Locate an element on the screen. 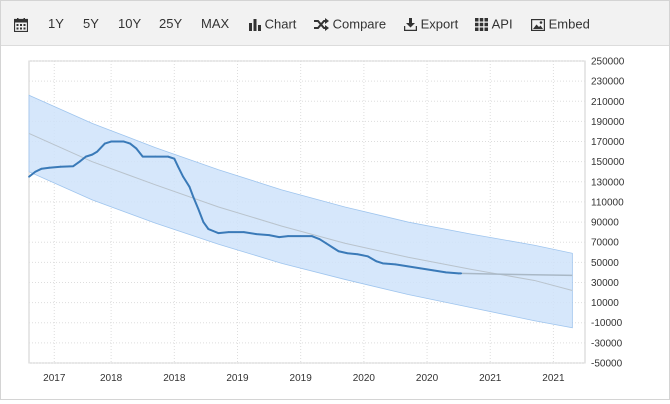 This screenshot has width=670, height=404. range-10y-button: 10Y is located at coordinates (130, 23).